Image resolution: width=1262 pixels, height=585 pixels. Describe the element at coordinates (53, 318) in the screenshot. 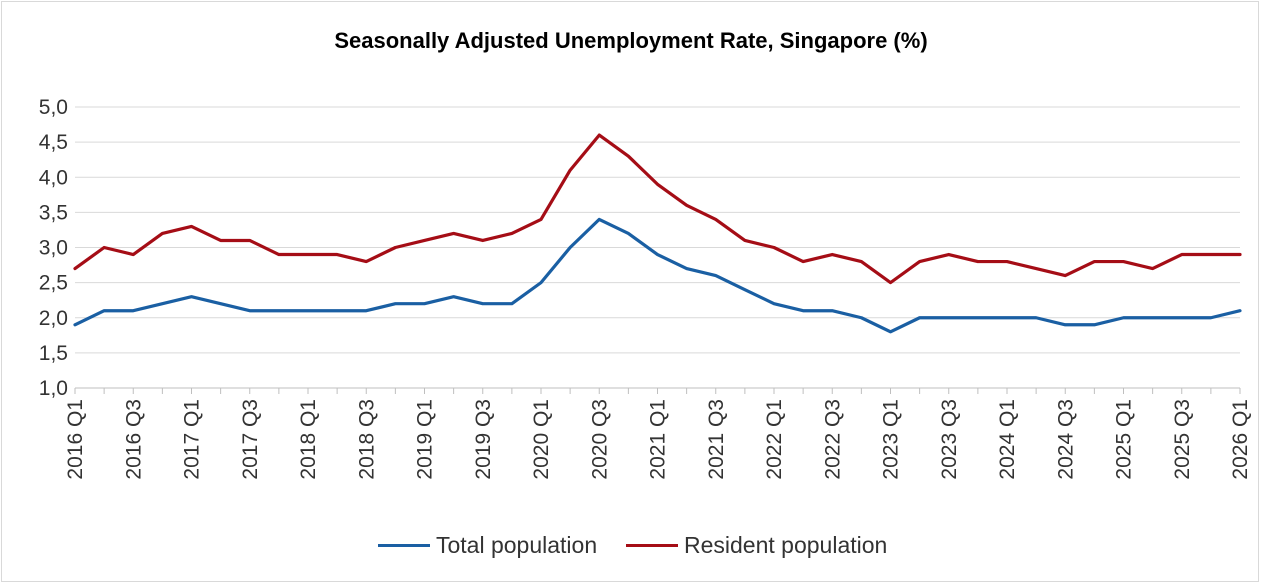

I see `y-tick-label: 2,0` at that location.